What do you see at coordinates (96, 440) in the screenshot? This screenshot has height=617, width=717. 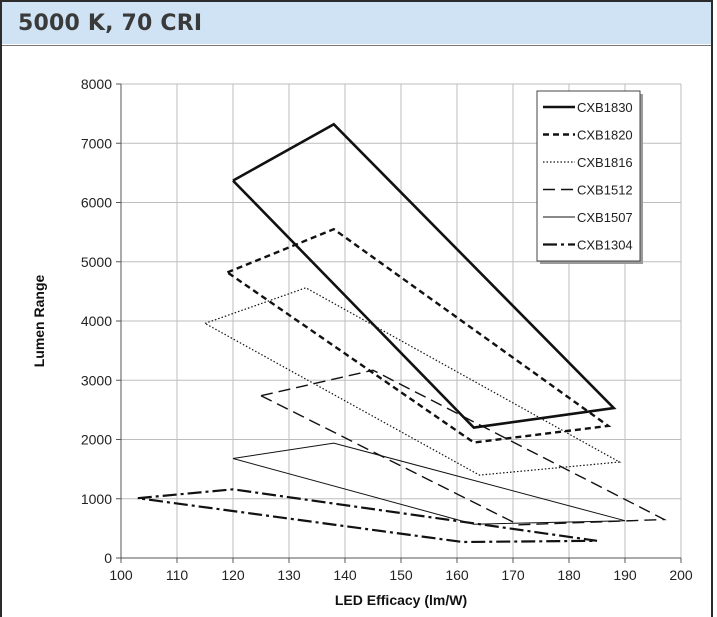 I see `y-tick-label: 2000` at bounding box center [96, 440].